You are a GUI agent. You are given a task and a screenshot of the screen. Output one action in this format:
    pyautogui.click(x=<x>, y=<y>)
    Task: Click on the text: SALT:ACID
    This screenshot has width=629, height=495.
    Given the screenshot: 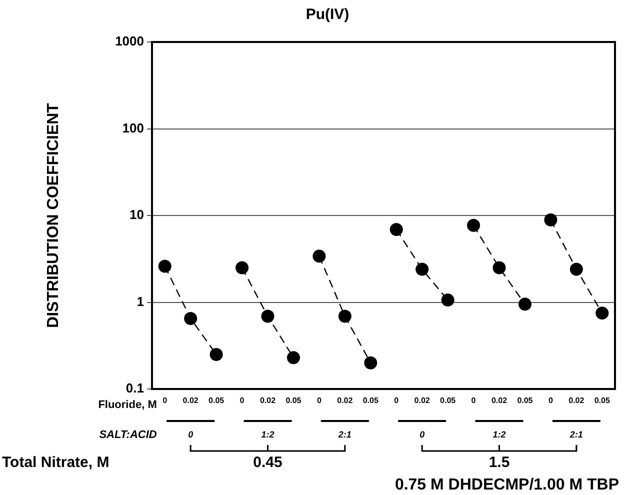 What is the action you would take?
    pyautogui.click(x=128, y=435)
    